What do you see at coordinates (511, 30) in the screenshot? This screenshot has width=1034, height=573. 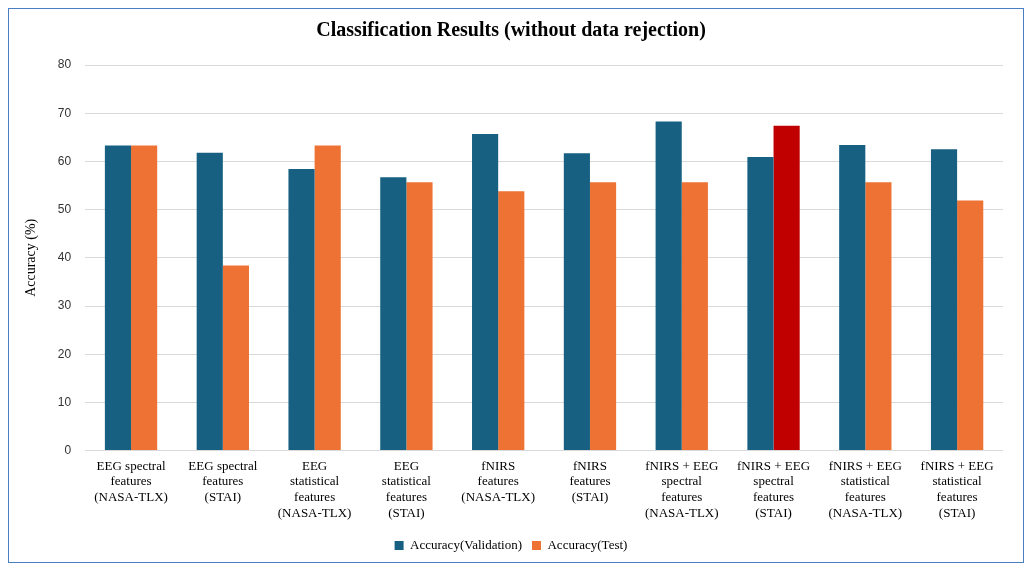 I see `chart-title: Classification Results (without data rejection)` at bounding box center [511, 30].